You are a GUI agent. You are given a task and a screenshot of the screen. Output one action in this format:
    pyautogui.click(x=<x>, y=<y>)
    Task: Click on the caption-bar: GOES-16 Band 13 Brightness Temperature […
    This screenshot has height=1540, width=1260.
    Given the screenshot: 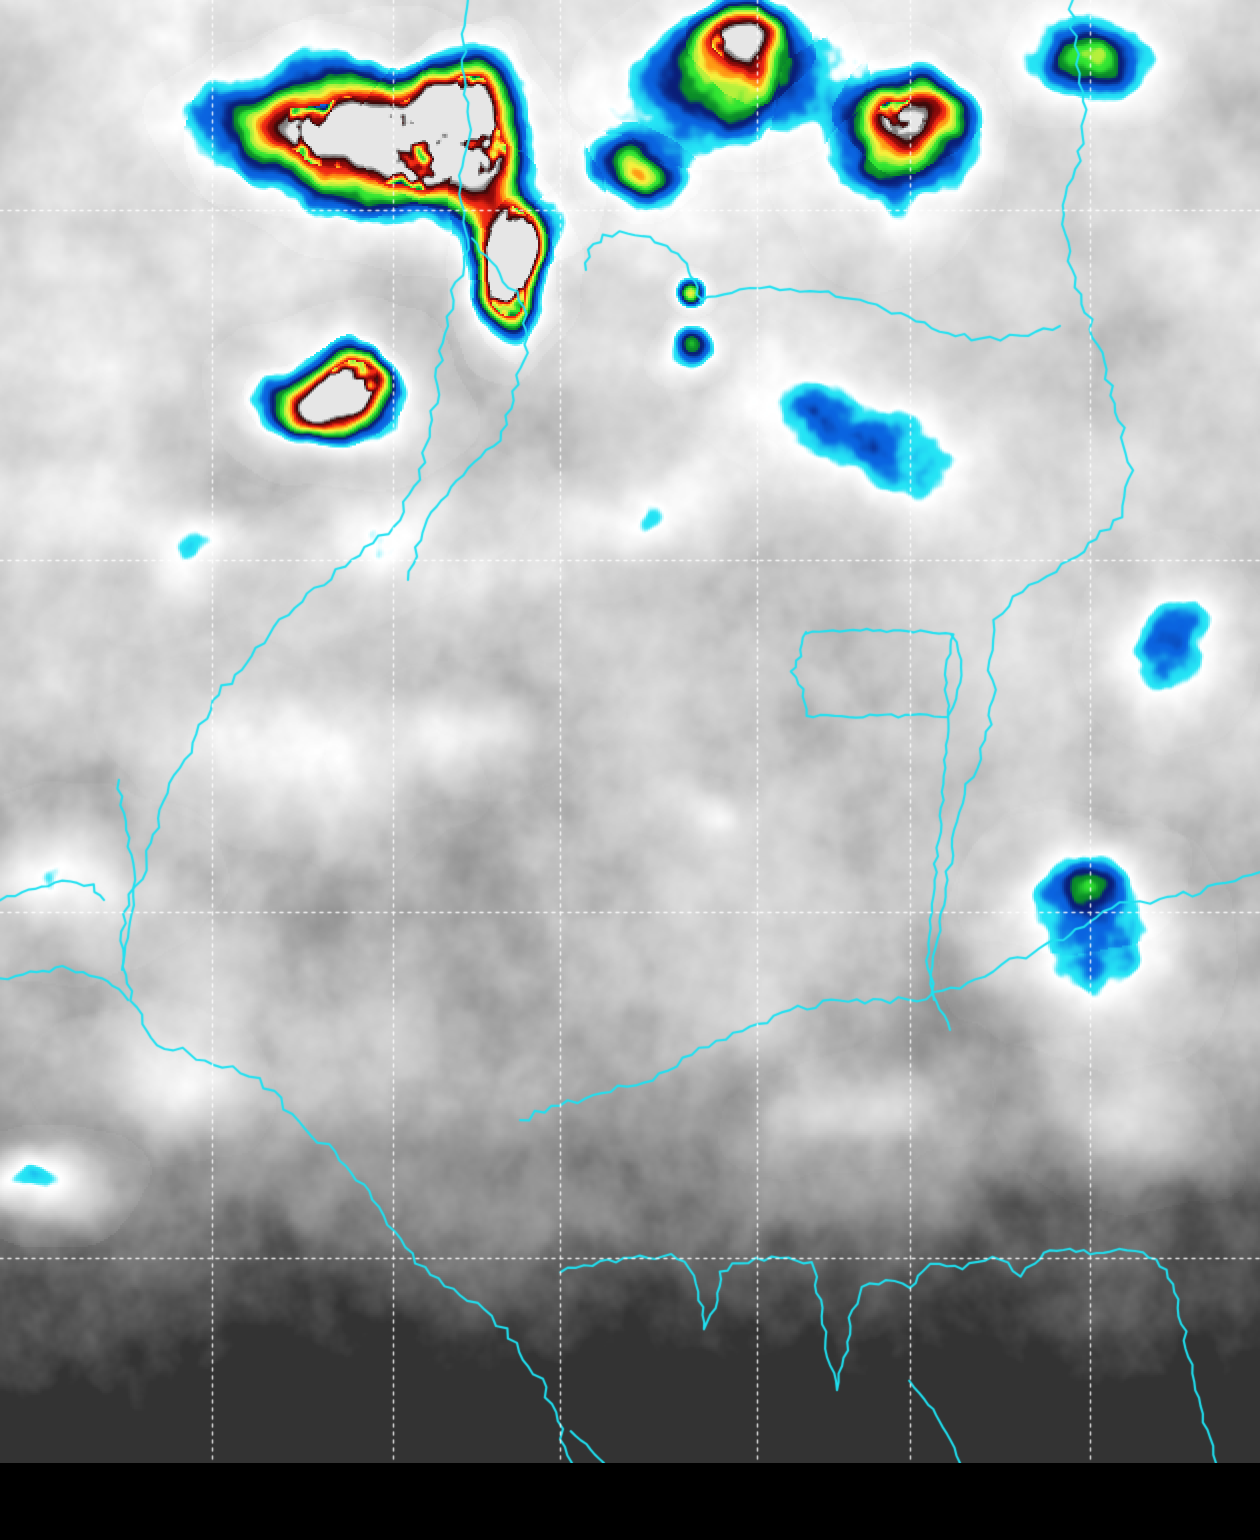 What is the action you would take?
    pyautogui.click(x=630, y=1501)
    